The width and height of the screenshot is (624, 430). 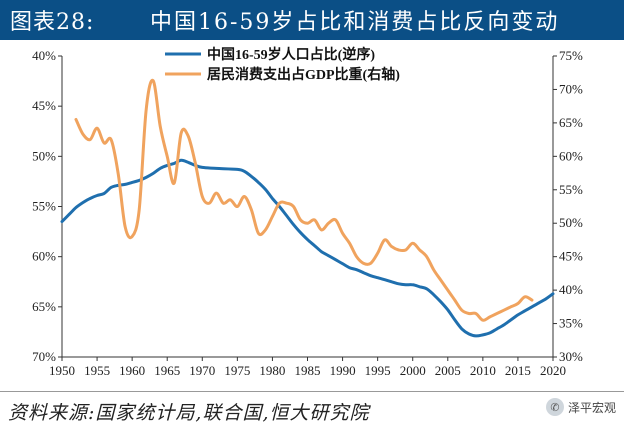 I want to click on right-tick-label: 35%, so click(x=571, y=323).